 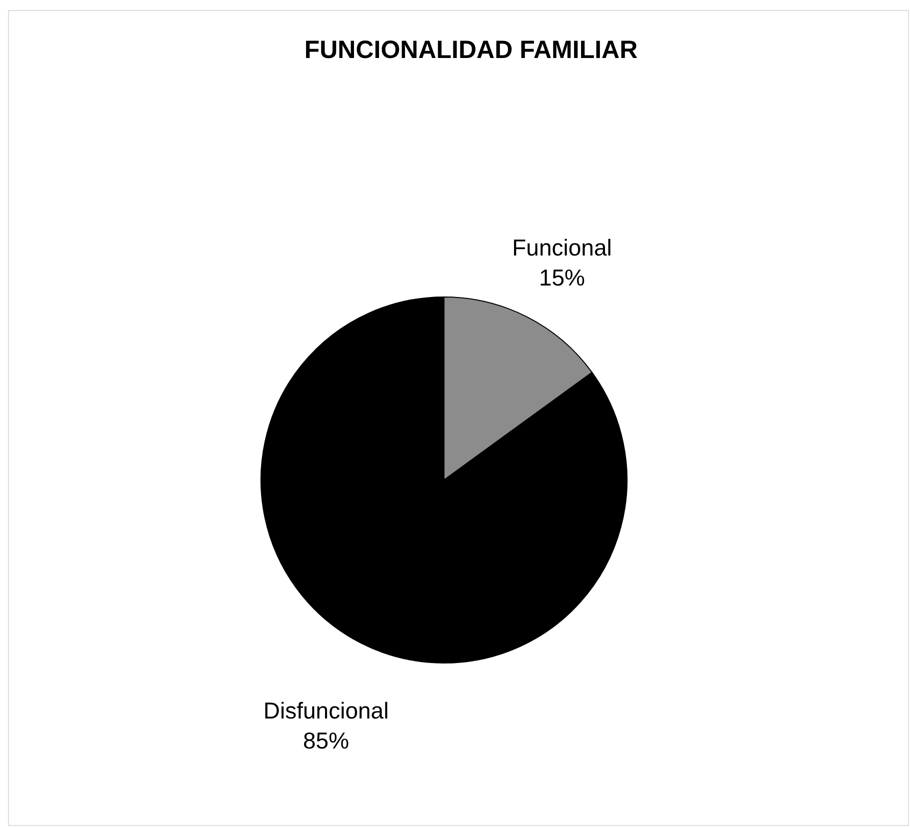 I want to click on chart-title: FUNCIONALIDAD FAMILIAR, so click(x=471, y=50).